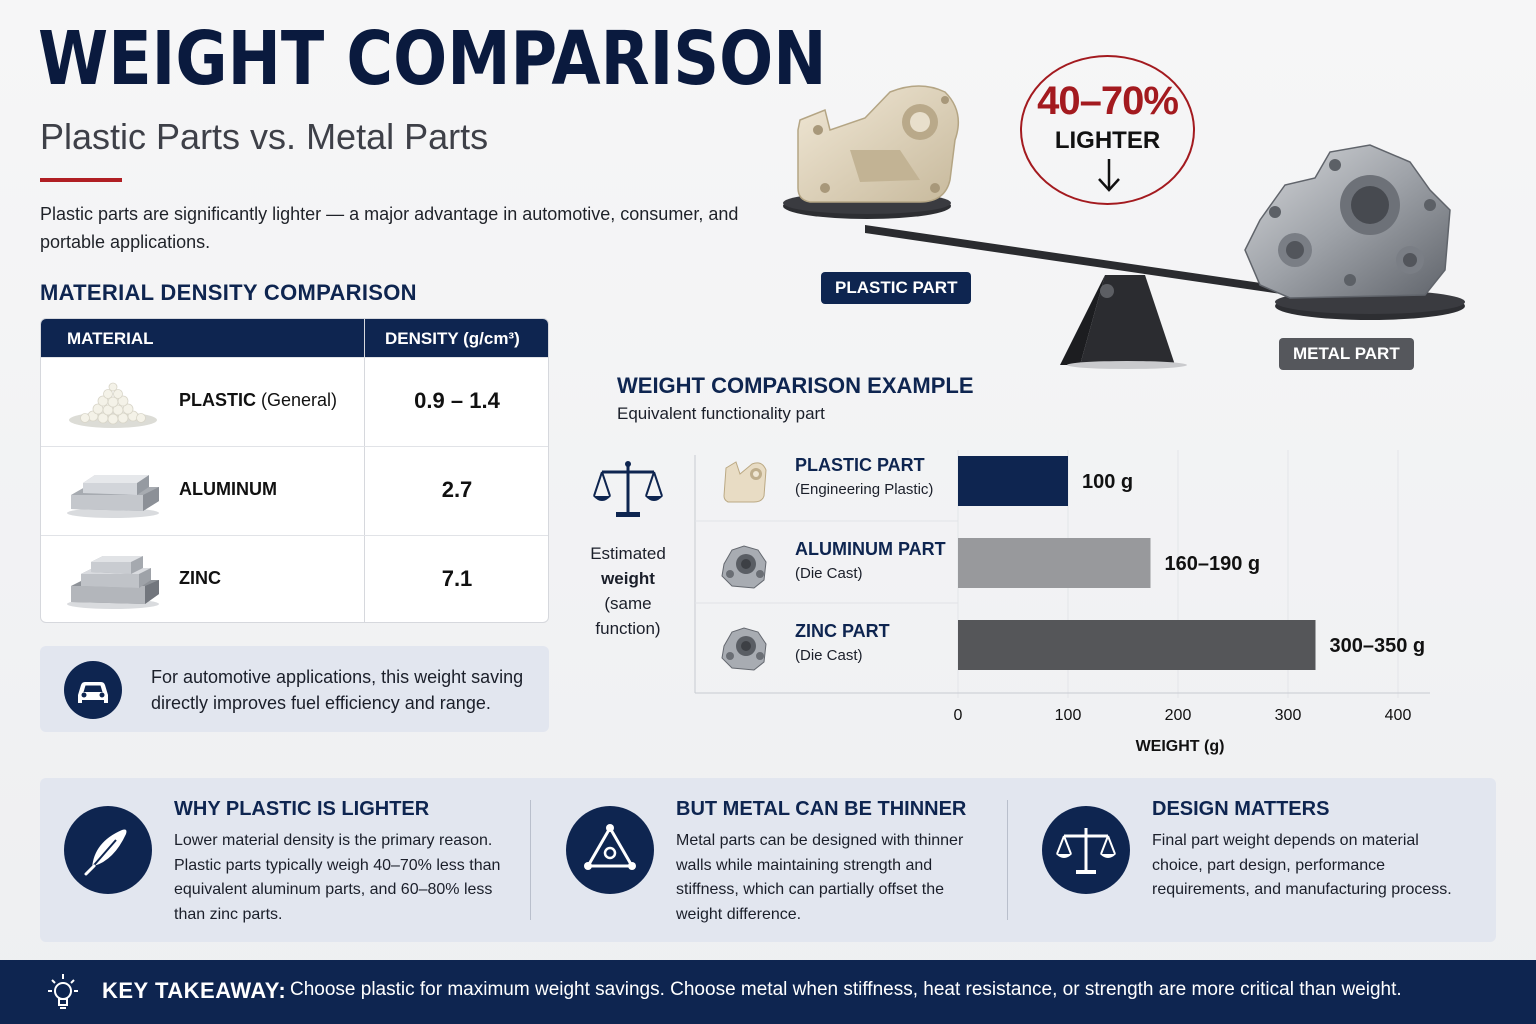 This screenshot has height=1024, width=1536. I want to click on lighter-percentage: 40–70%, so click(1108, 101).